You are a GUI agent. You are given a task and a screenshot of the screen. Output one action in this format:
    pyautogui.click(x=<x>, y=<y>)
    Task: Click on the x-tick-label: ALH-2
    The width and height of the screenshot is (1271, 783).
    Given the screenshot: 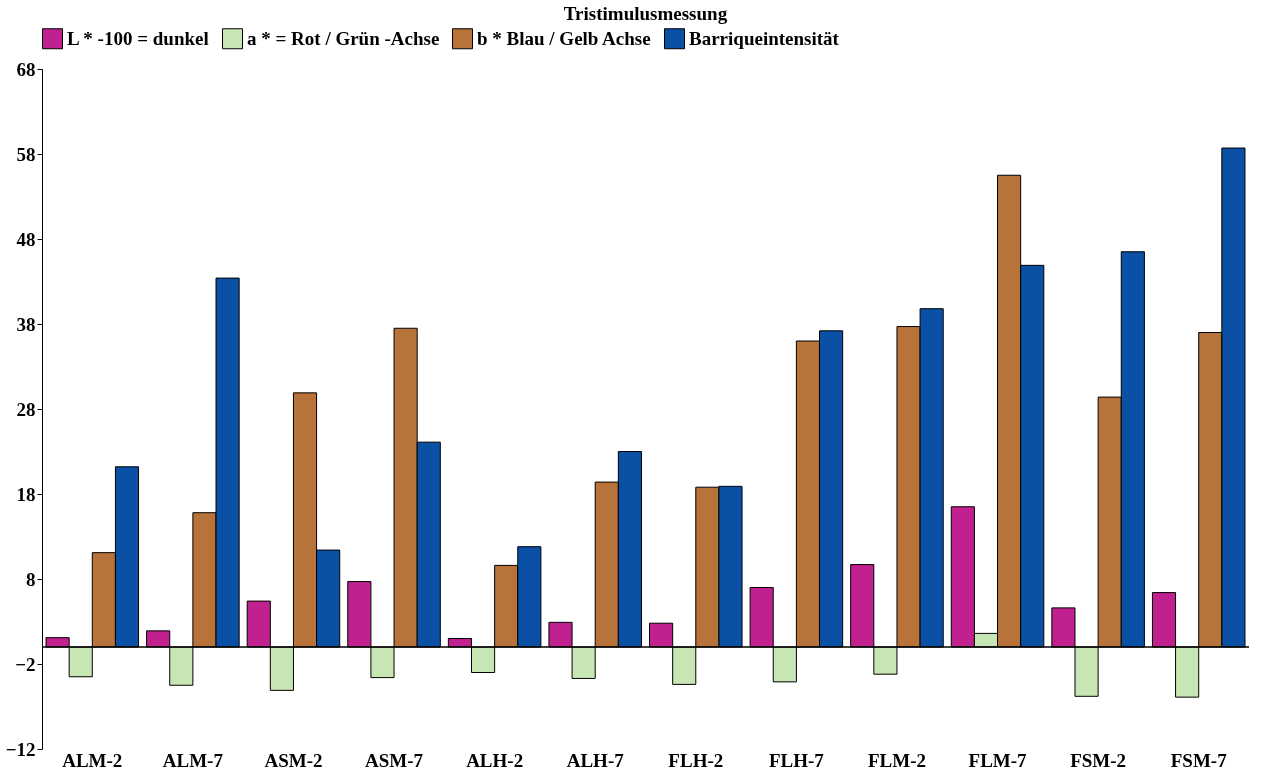 What is the action you would take?
    pyautogui.click(x=495, y=760)
    